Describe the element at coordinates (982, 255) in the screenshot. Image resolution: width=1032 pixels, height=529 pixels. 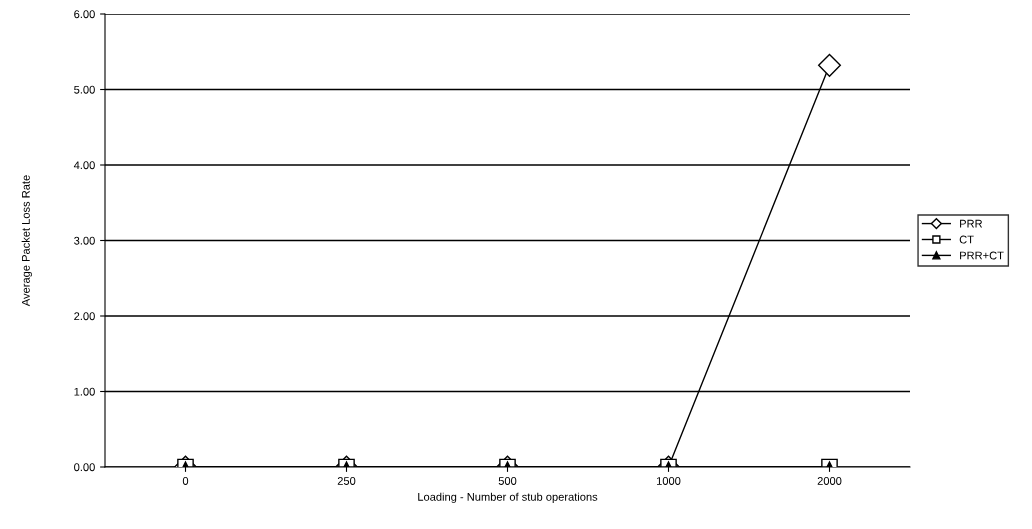
I see `legend-label: PRR+CT` at that location.